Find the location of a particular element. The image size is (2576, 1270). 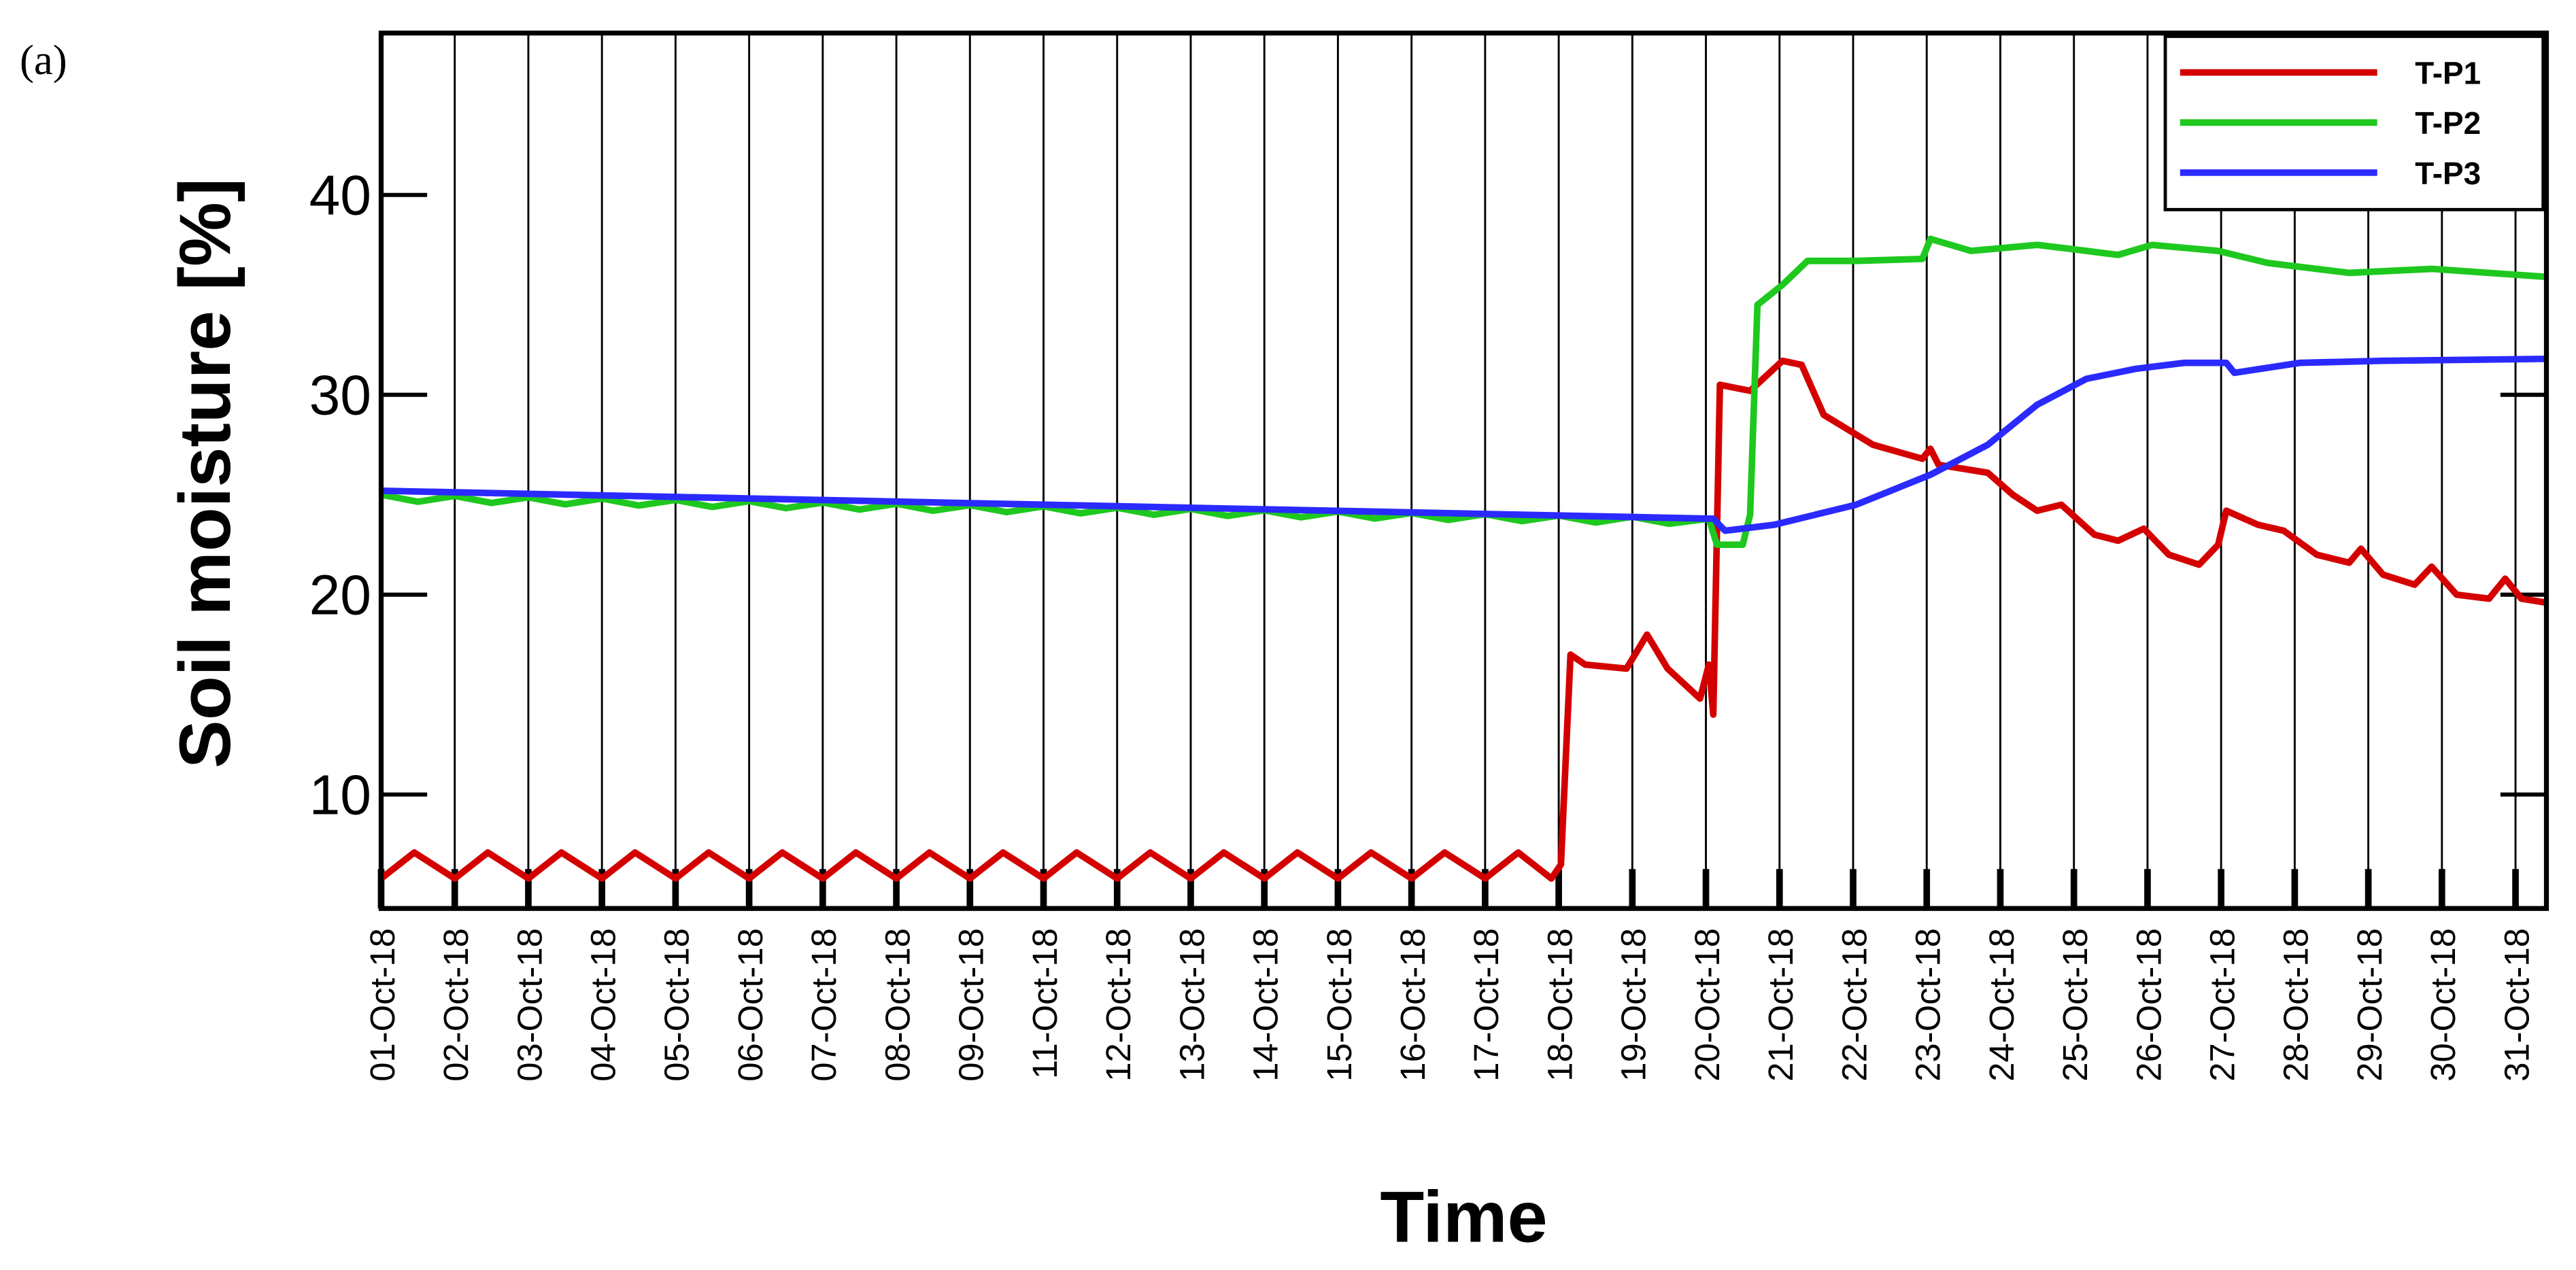

panel-label: (a) is located at coordinates (43, 60).